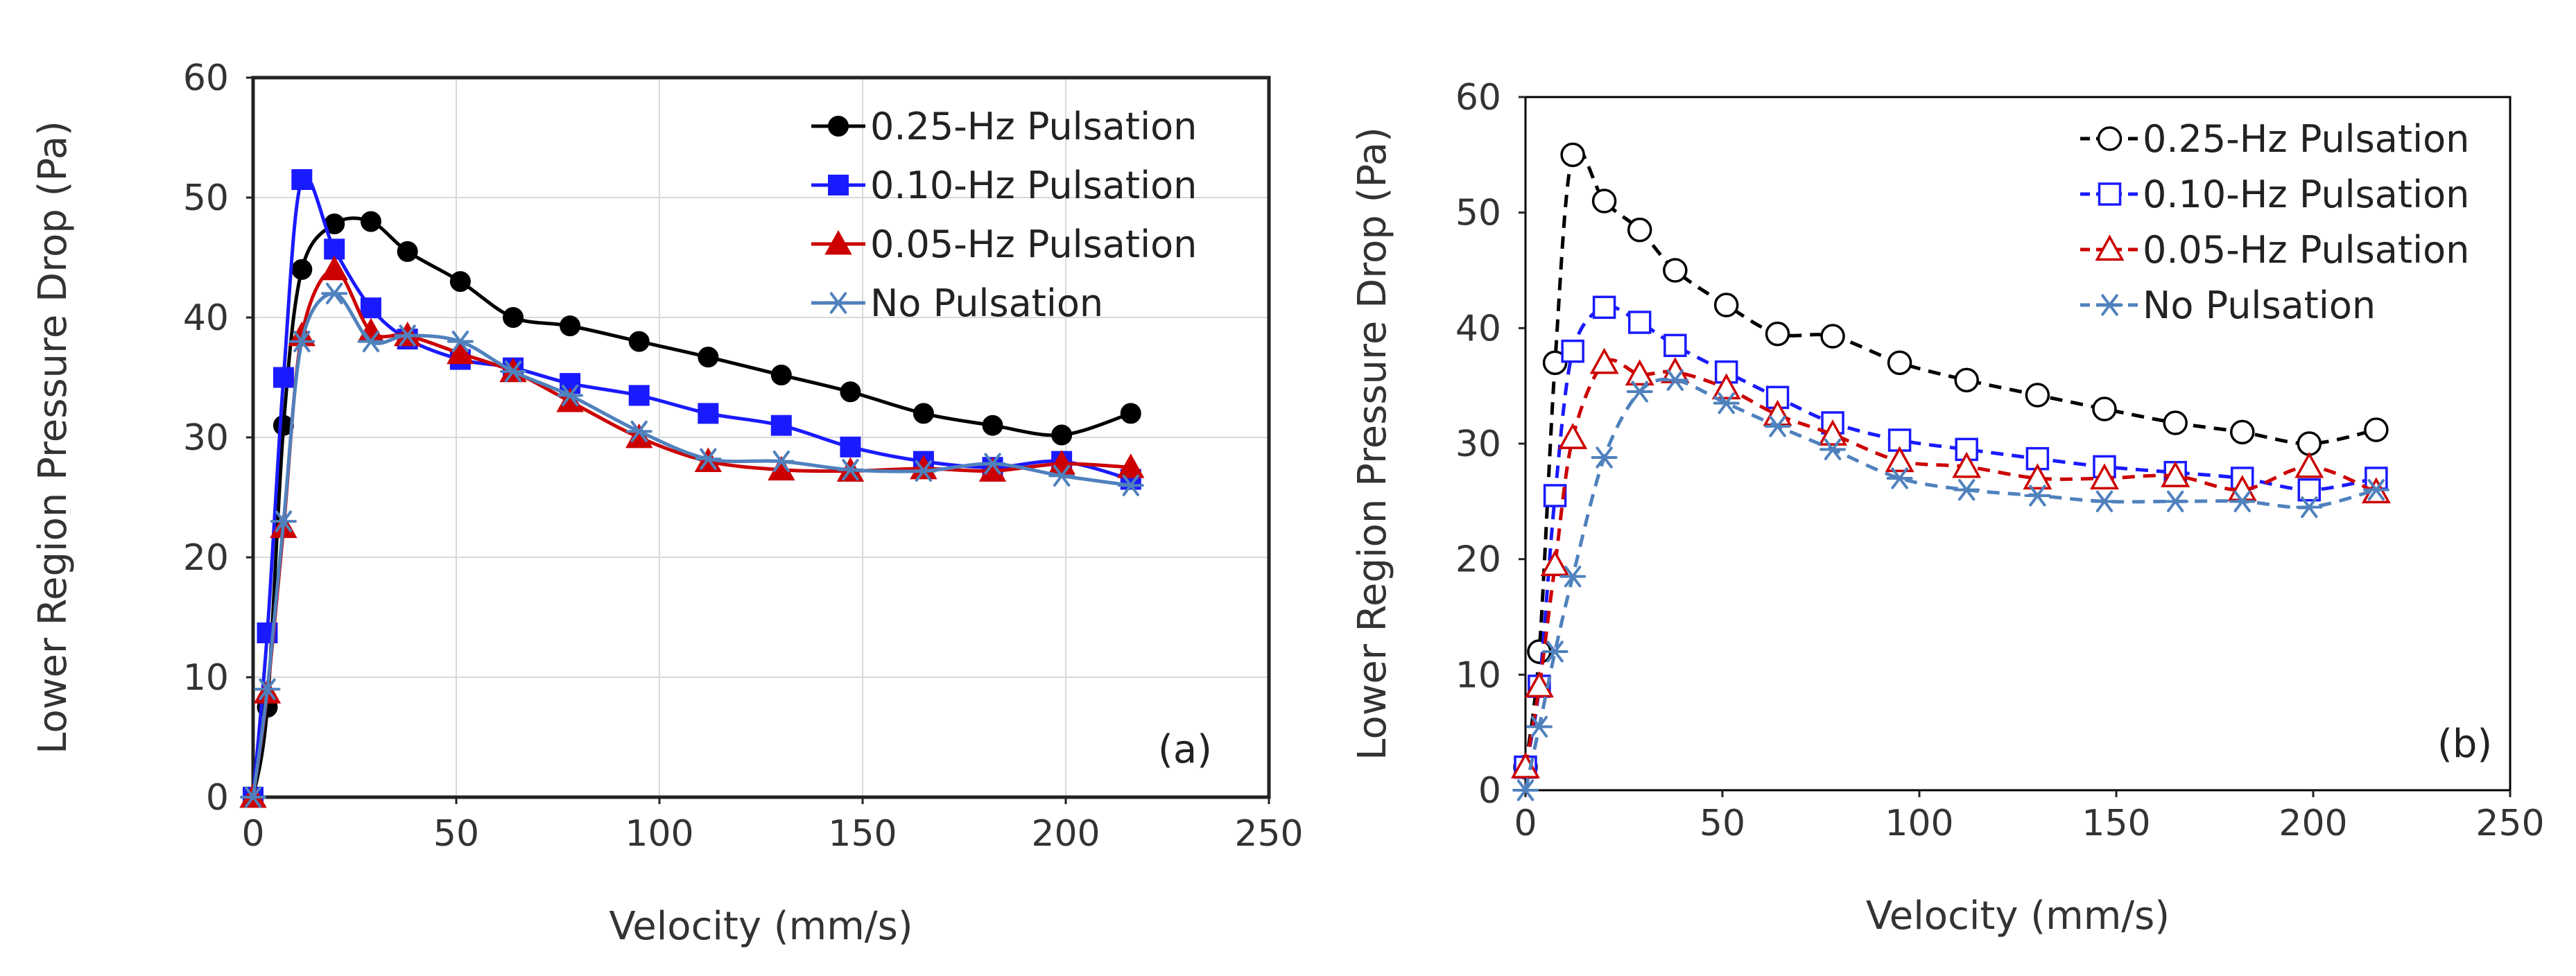 The width and height of the screenshot is (2576, 976). I want to click on legend-label-a-2: 0.05-Hz Pulsation, so click(1033, 245).